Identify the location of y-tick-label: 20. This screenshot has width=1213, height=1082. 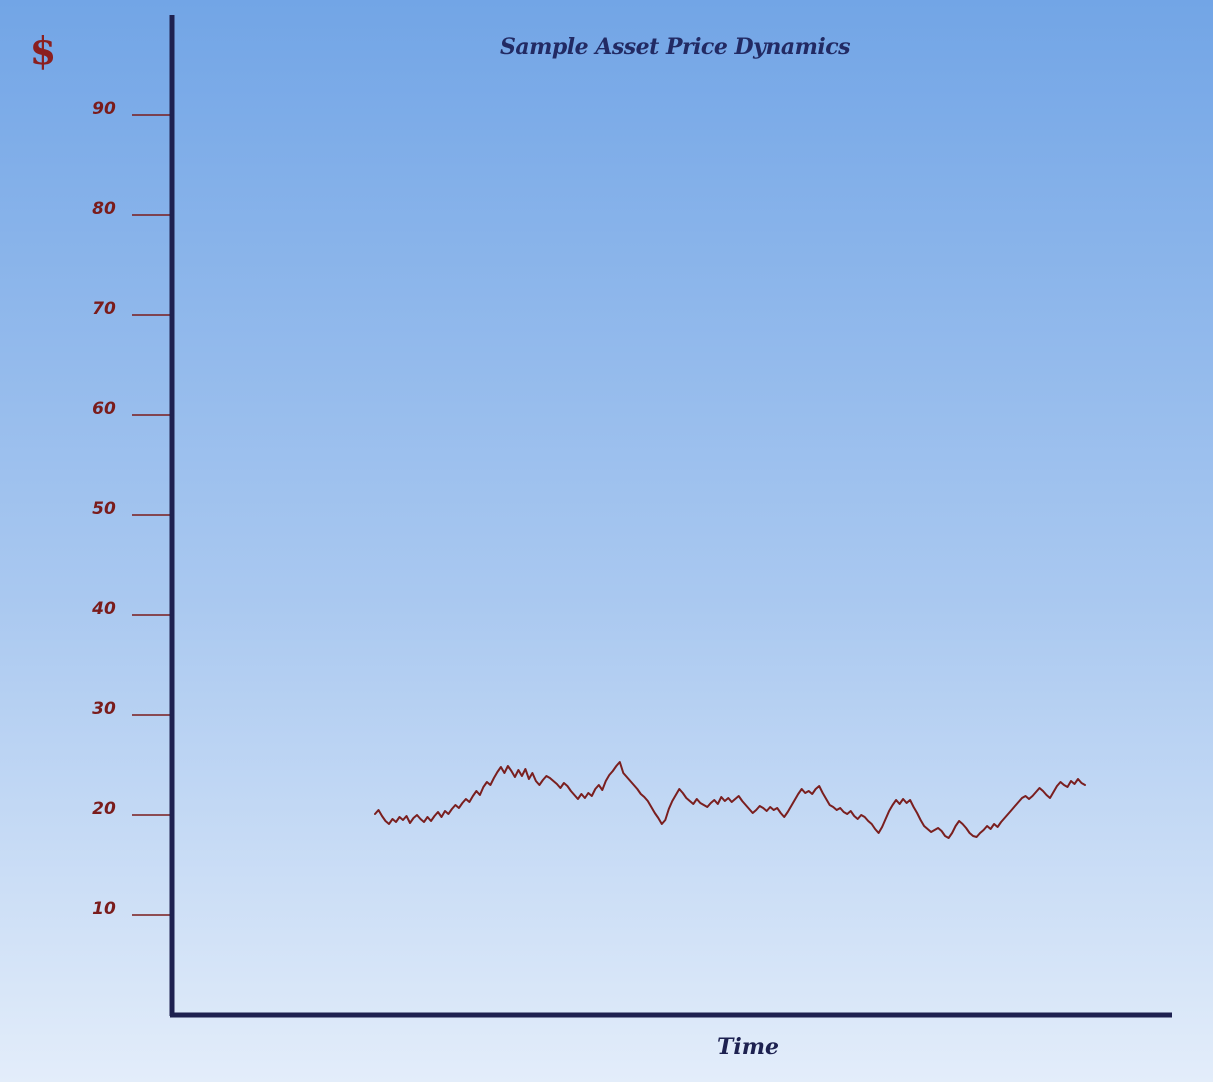
(104, 809).